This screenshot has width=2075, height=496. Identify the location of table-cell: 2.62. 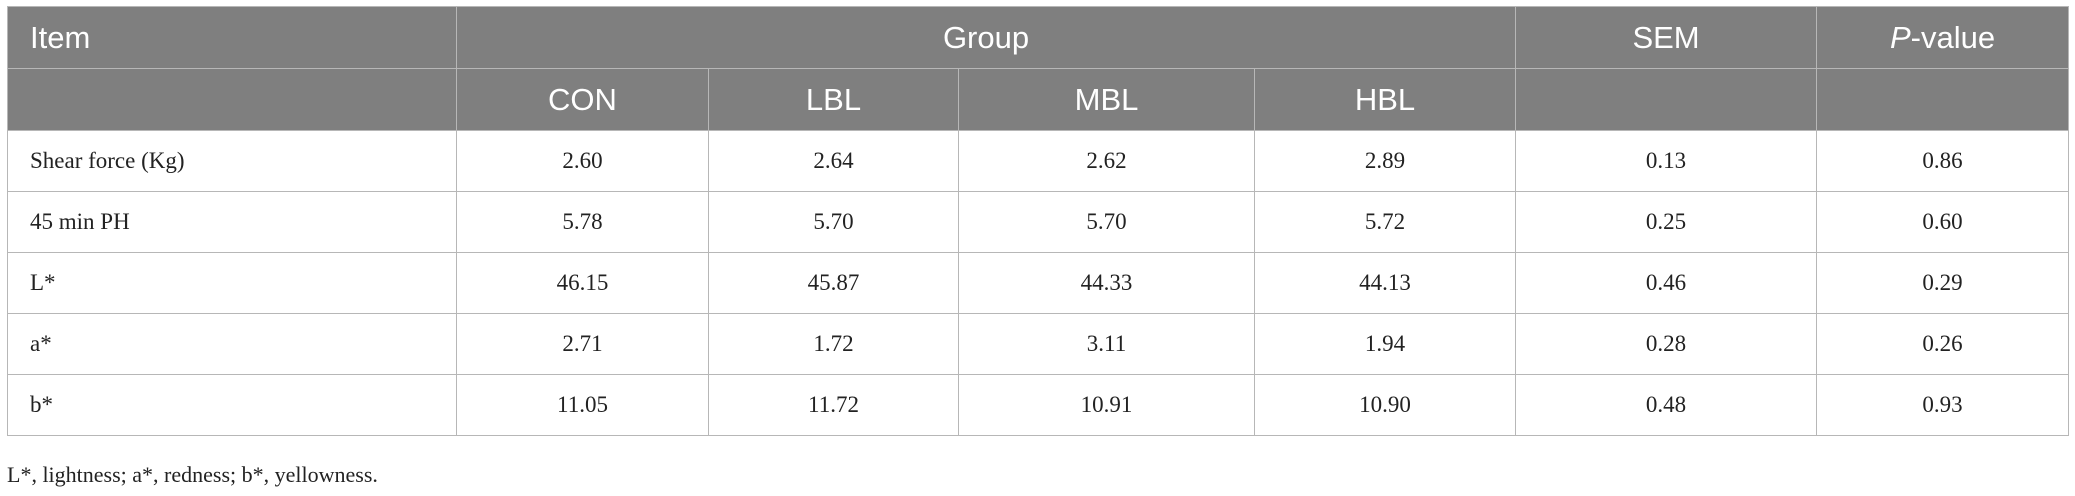
(1106, 161).